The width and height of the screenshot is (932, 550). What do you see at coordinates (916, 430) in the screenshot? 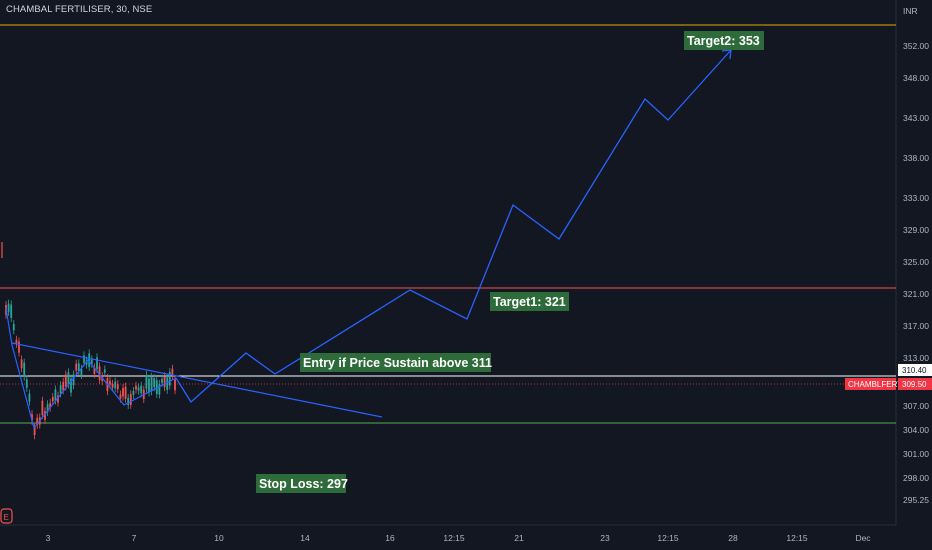
I see `y-tick-label: 304.00` at bounding box center [916, 430].